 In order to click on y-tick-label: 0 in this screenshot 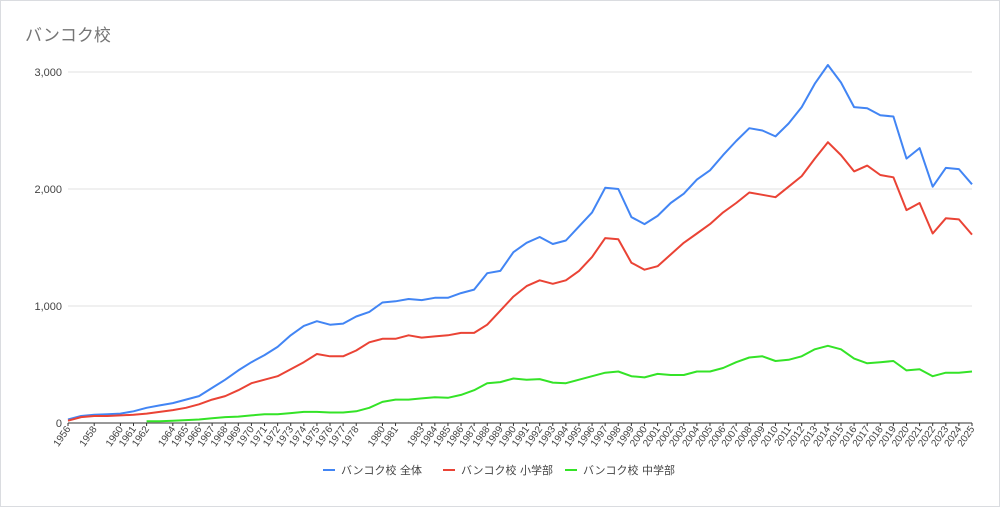, I will do `click(59, 424)`.